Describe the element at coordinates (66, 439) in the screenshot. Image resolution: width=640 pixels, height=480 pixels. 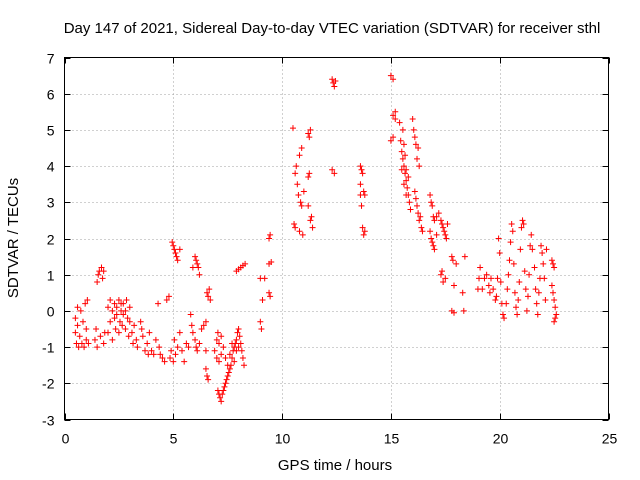
I see `x-tick-label: 0` at that location.